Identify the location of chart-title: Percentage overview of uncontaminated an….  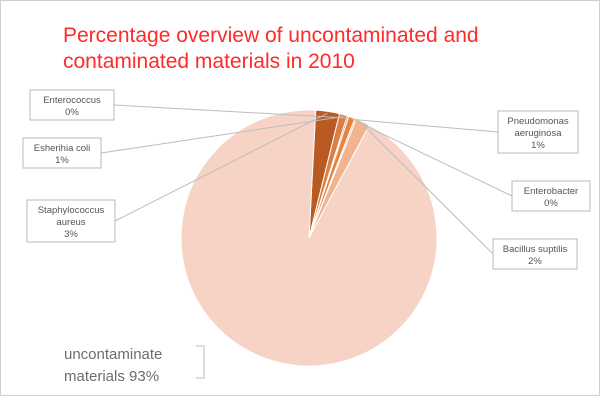
(271, 48).